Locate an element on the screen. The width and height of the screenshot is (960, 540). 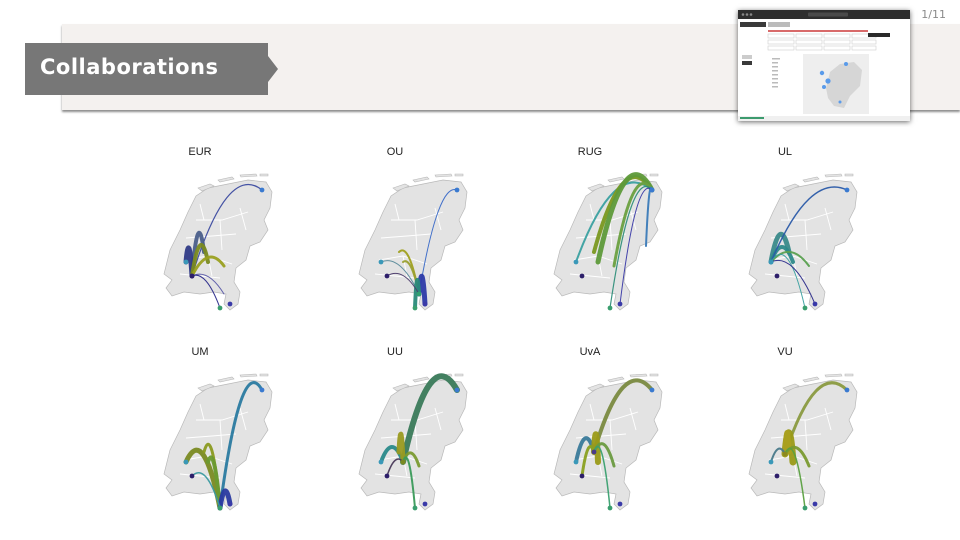
map-label: UU is located at coordinates (395, 352).